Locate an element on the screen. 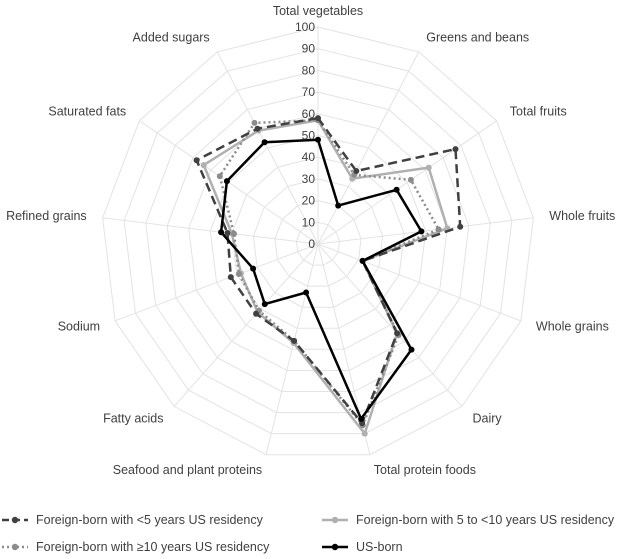 Image resolution: width=644 pixels, height=559 pixels. legend-label-us-born: US-born is located at coordinates (379, 547).